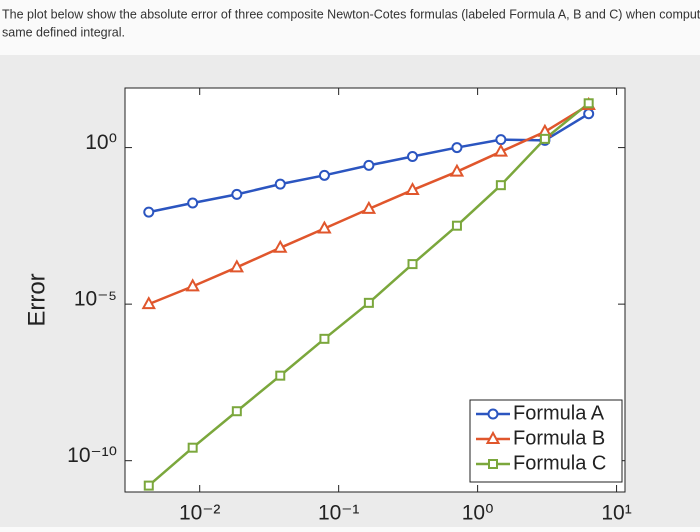  Describe the element at coordinates (63, 32) in the screenshot. I see `intro-line: same defined integral.` at that location.